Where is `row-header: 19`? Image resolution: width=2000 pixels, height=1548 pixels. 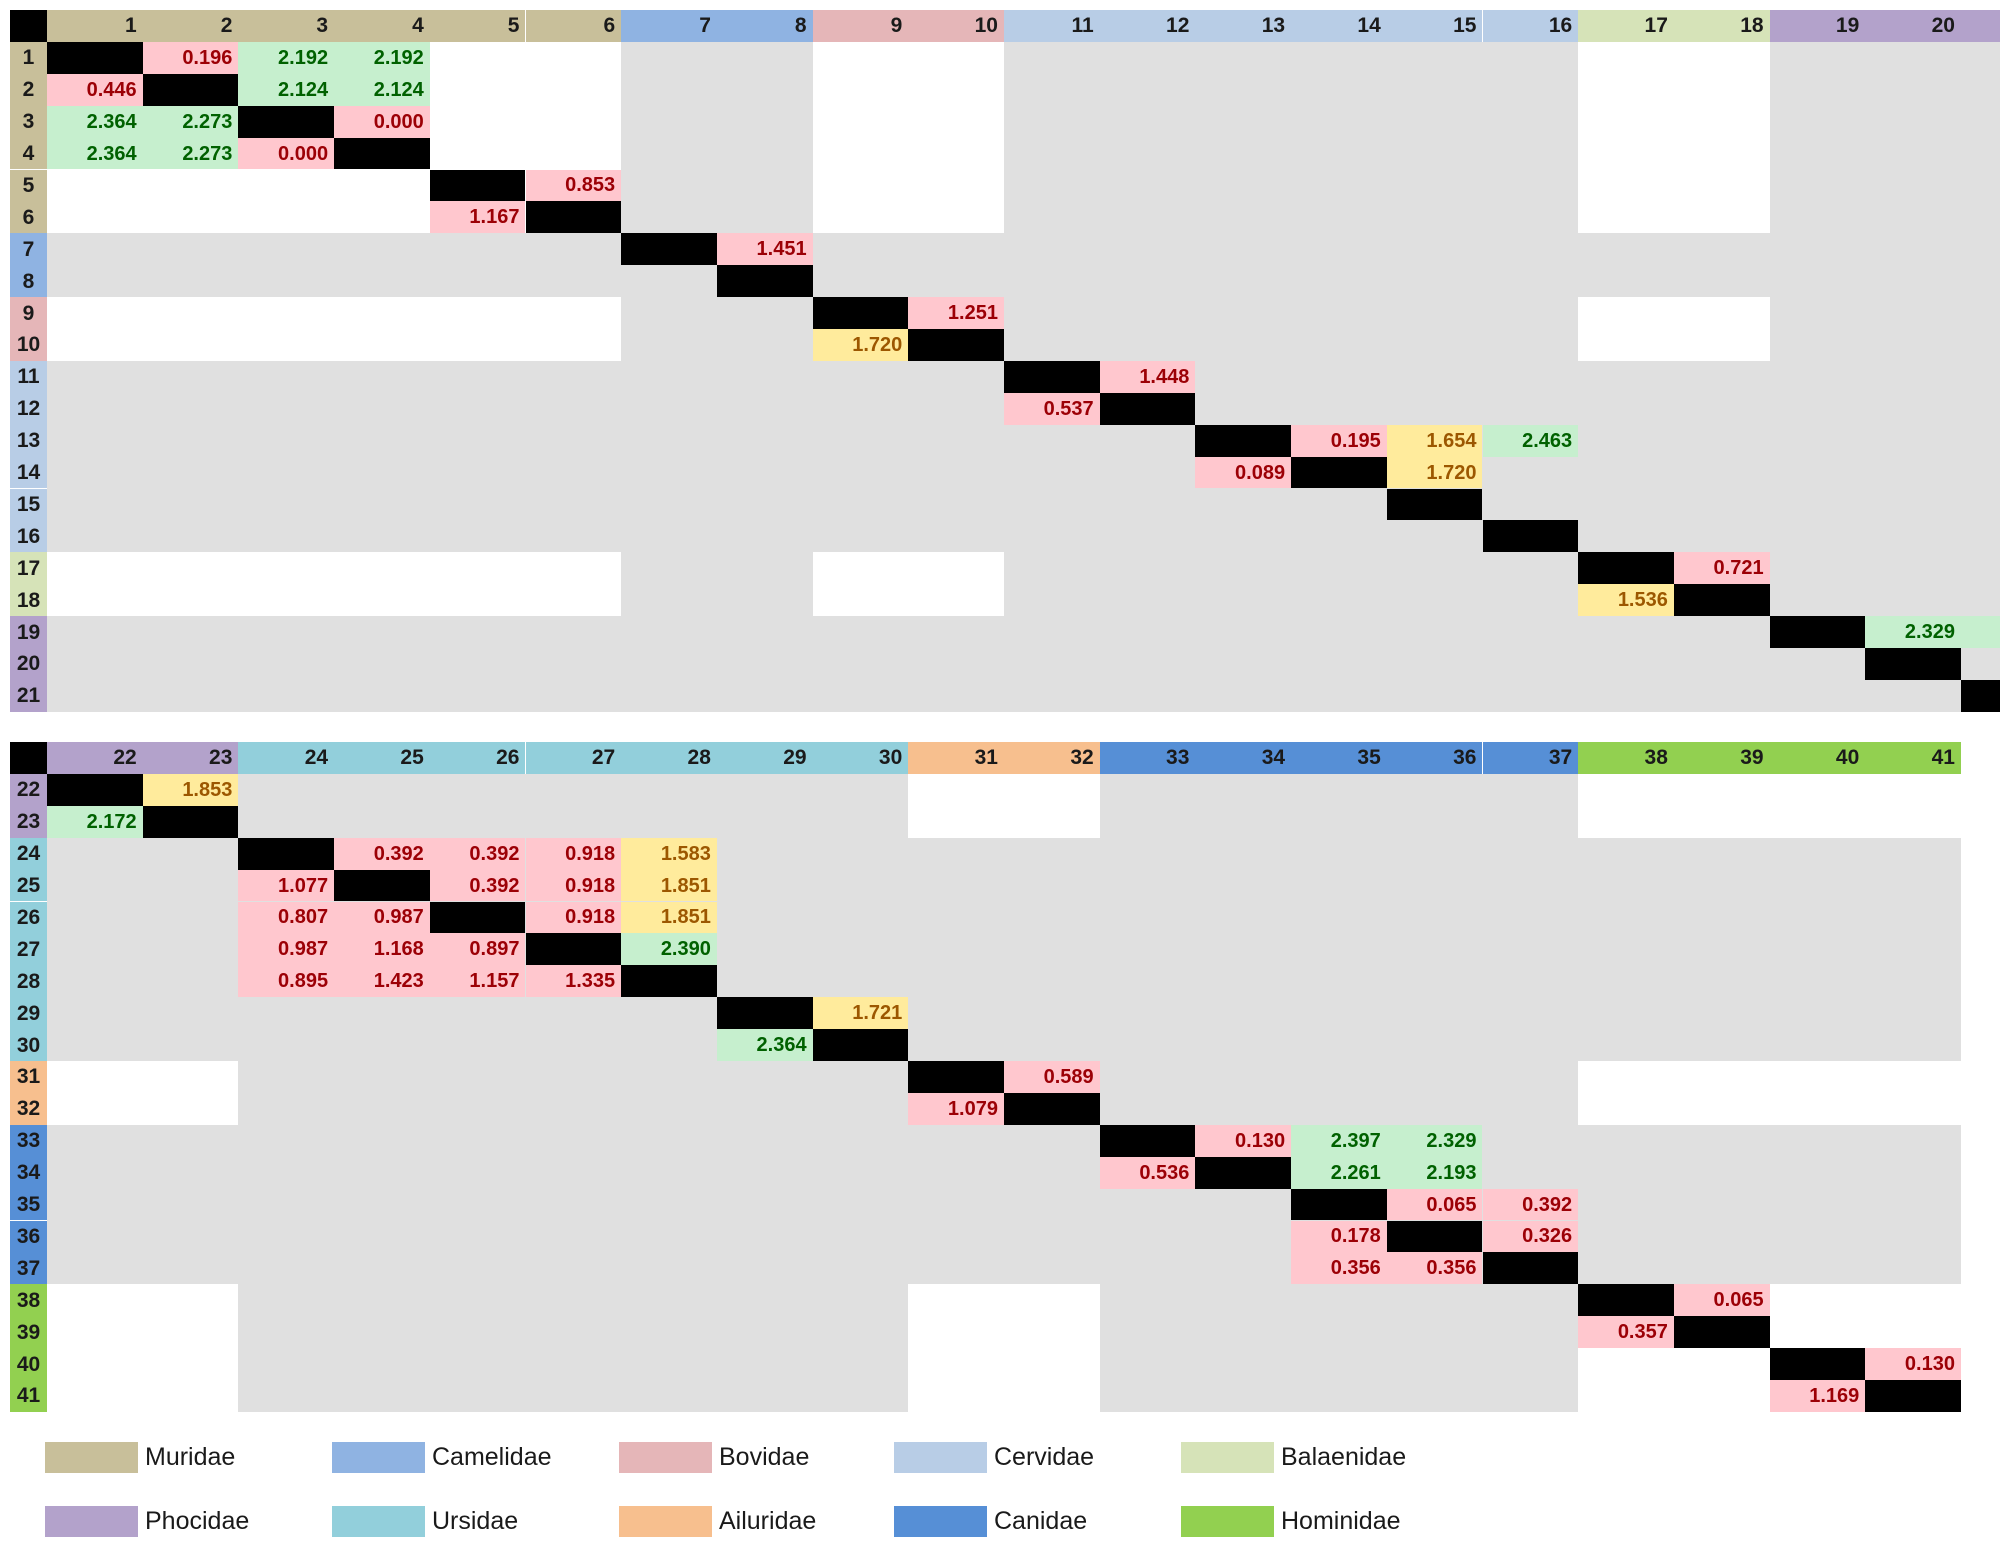 row-header: 19 is located at coordinates (28, 632).